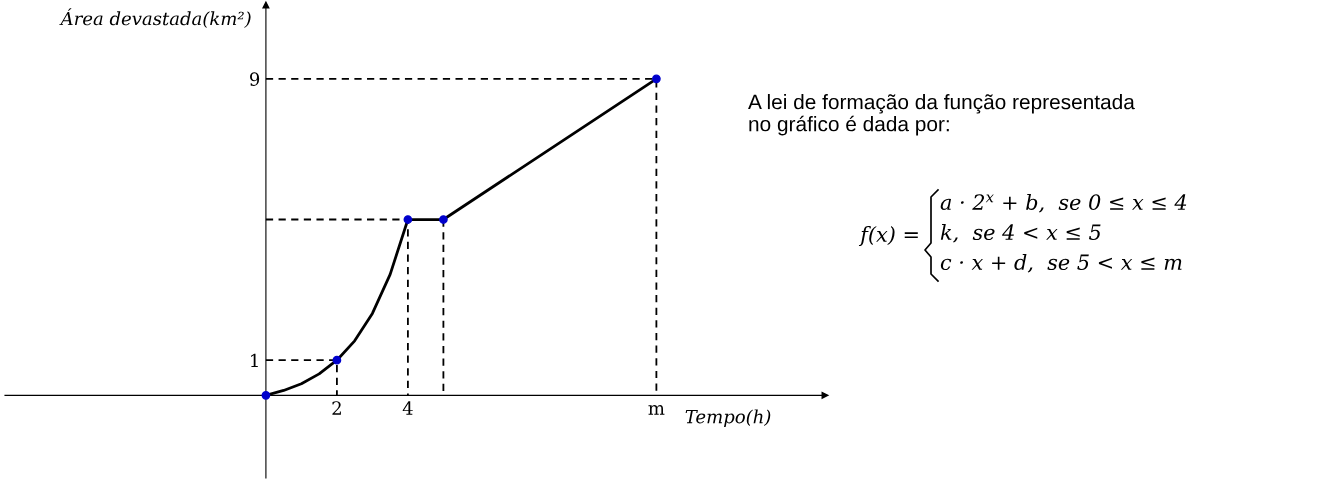  I want to click on y-tick-label: 1, so click(254, 360).